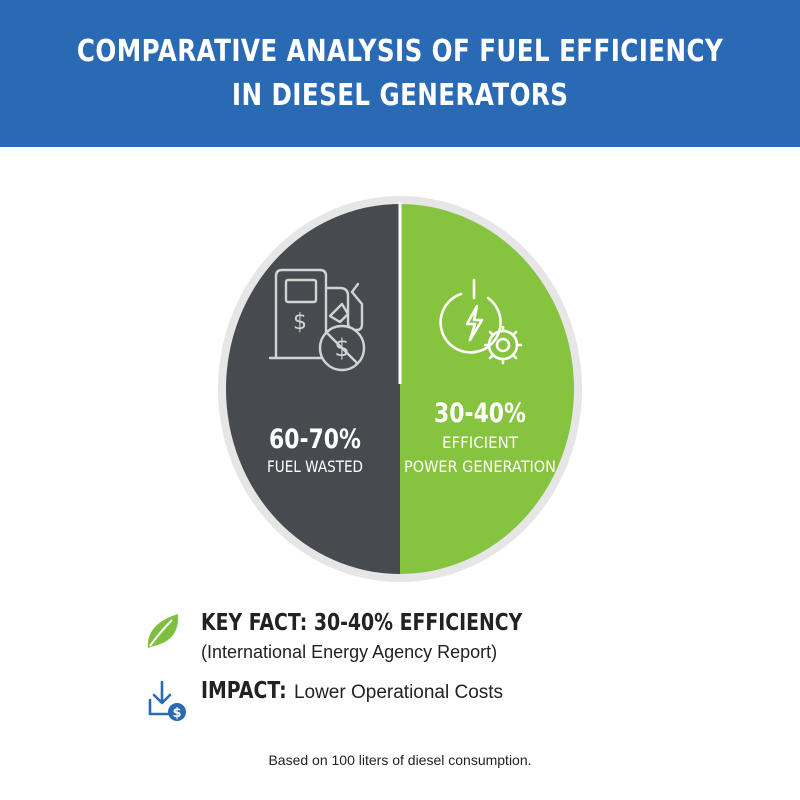 Image resolution: width=800 pixels, height=800 pixels. I want to click on slice-label-fuel-wasted: FUEL WASTED, so click(315, 466).